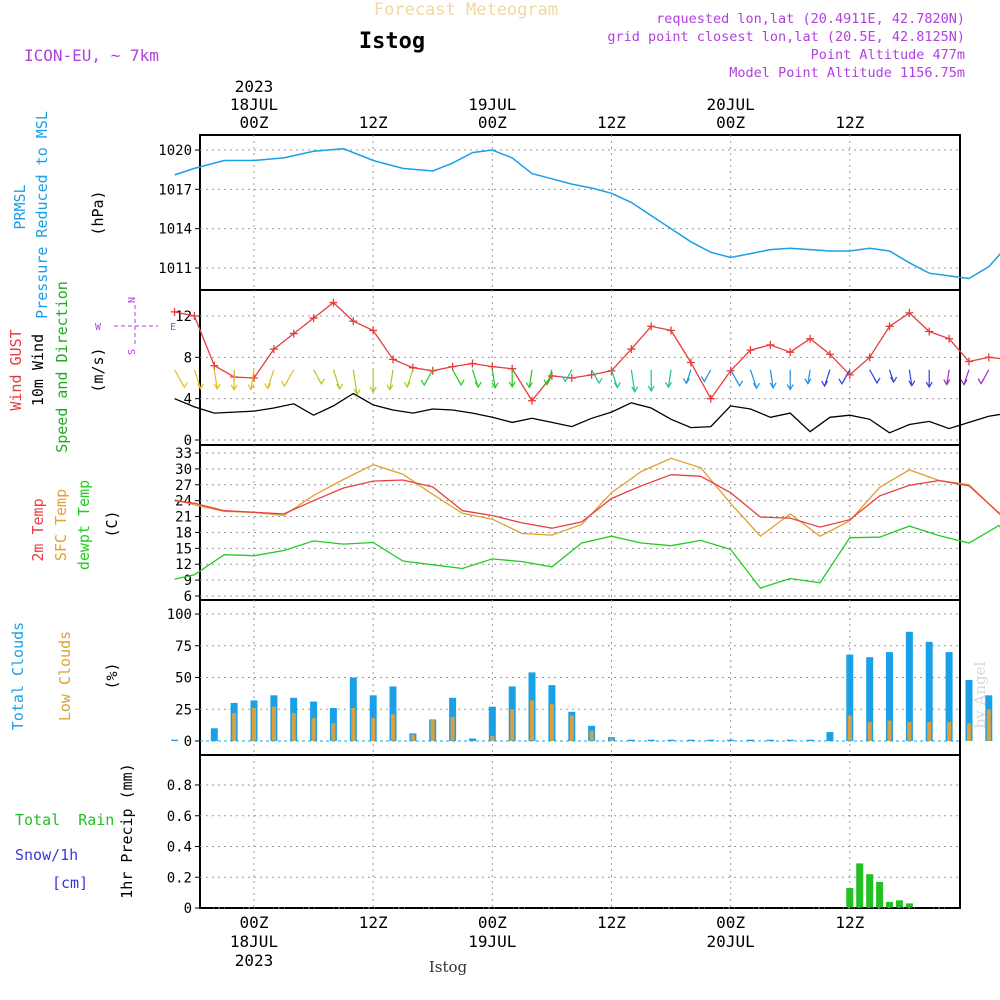 This screenshot has height=1000, width=1000. I want to click on y-tick-label: 0, so click(188, 742).